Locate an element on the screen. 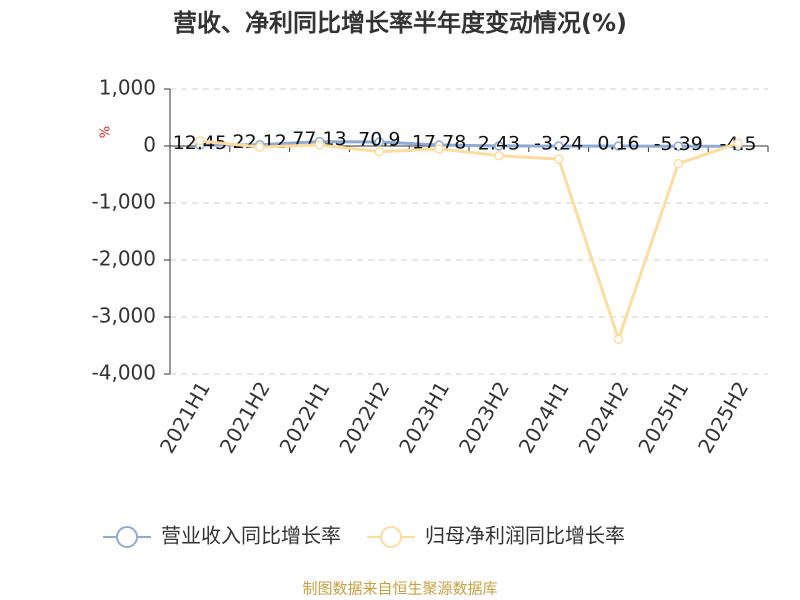  y-tick-label: 0 is located at coordinates (149, 145).